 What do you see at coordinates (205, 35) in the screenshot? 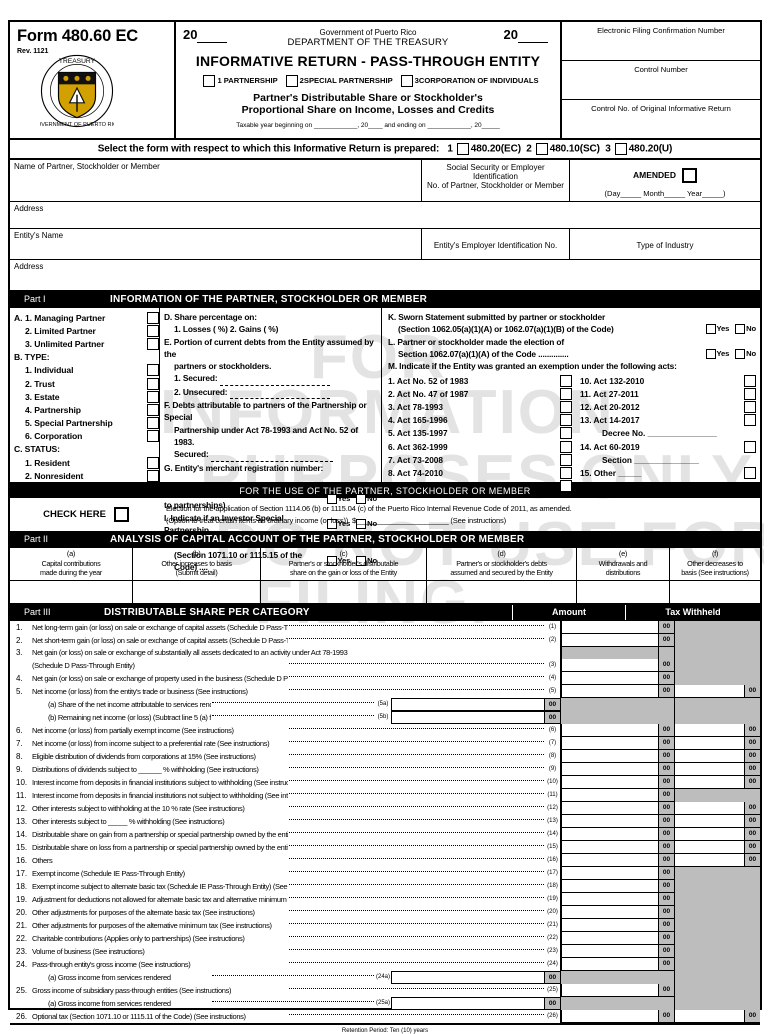
I see `year-left-field: 20` at bounding box center [205, 35].